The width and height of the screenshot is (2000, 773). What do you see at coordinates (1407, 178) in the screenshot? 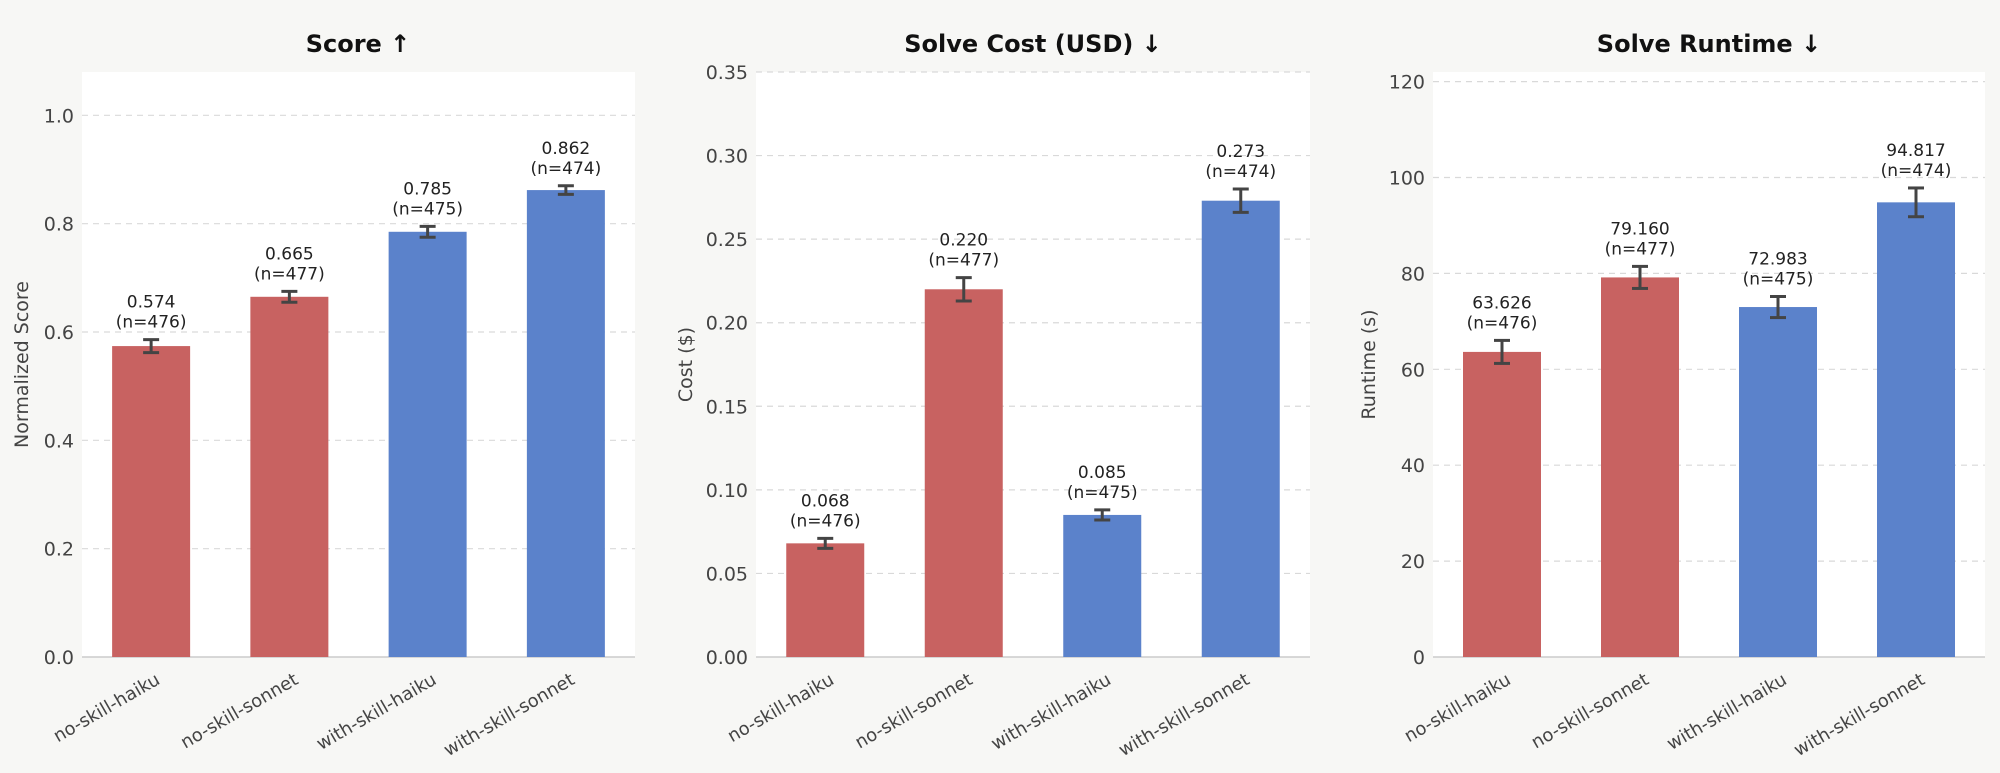
I see `y-tick-label: 100` at bounding box center [1407, 178].